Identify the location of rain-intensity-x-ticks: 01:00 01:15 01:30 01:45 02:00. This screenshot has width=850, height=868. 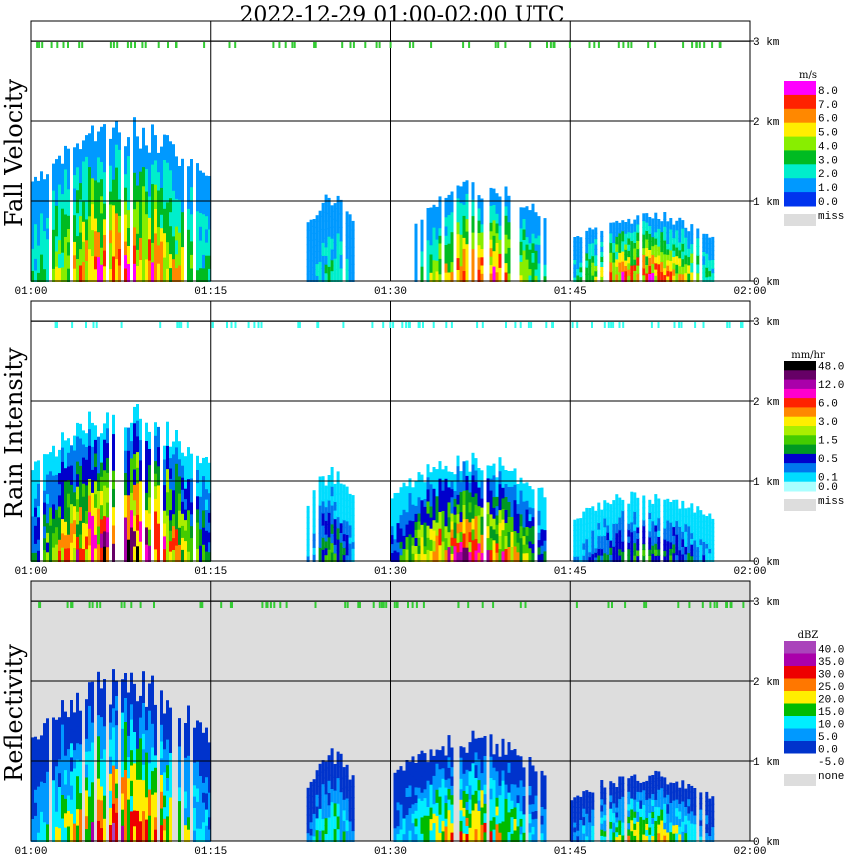
(390, 572).